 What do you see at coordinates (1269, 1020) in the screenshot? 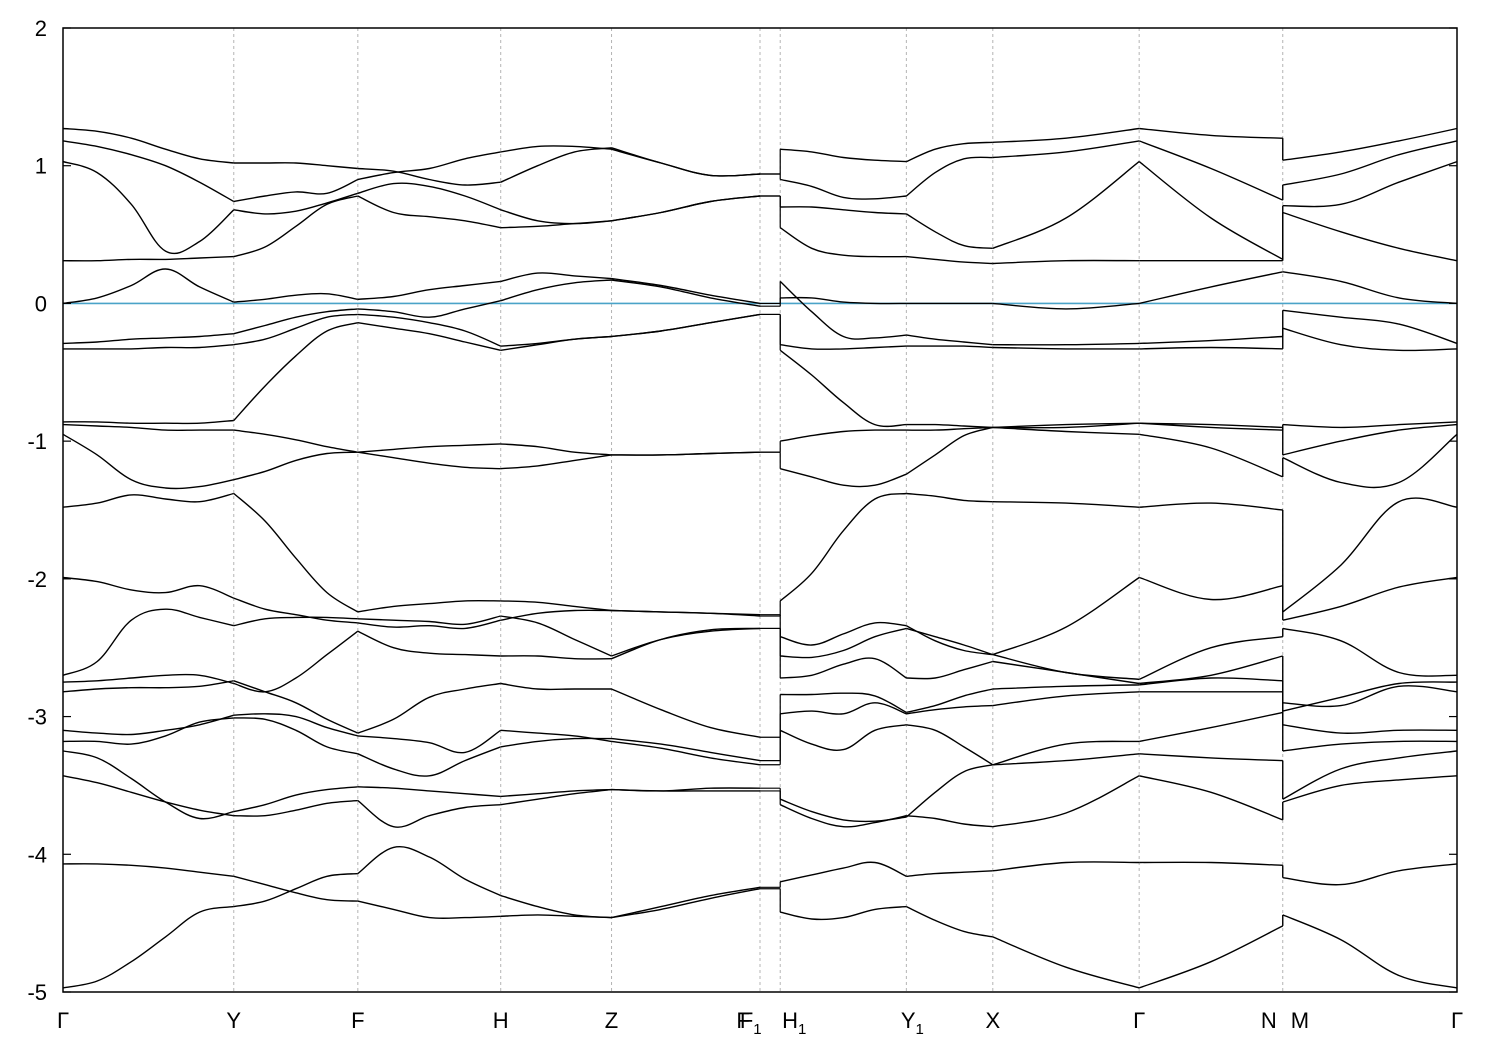
I see `x-tick-label: N` at bounding box center [1269, 1020].